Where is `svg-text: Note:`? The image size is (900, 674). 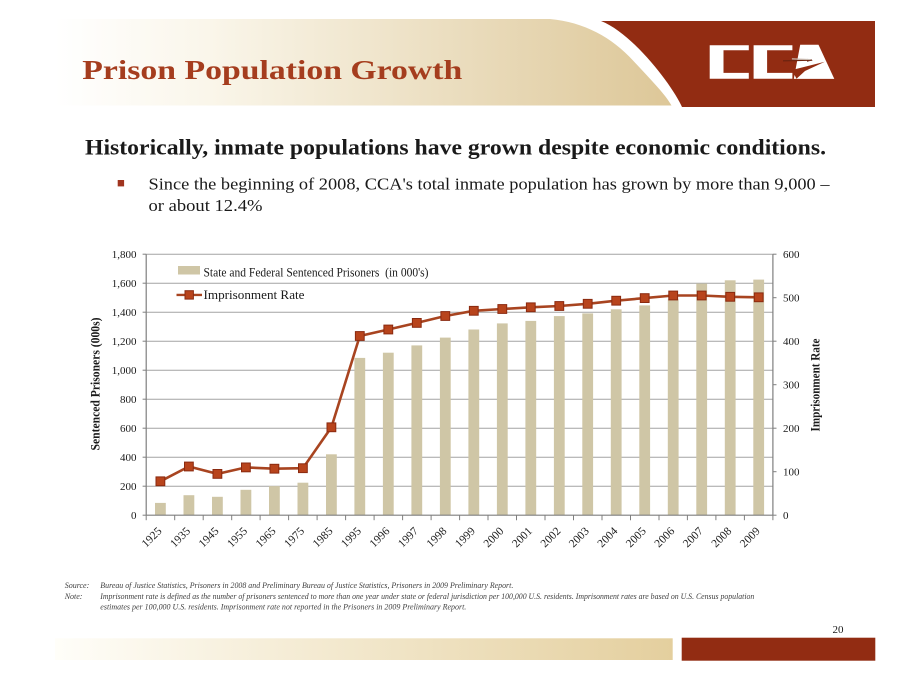
svg-text: Note: is located at coordinates (73, 596).